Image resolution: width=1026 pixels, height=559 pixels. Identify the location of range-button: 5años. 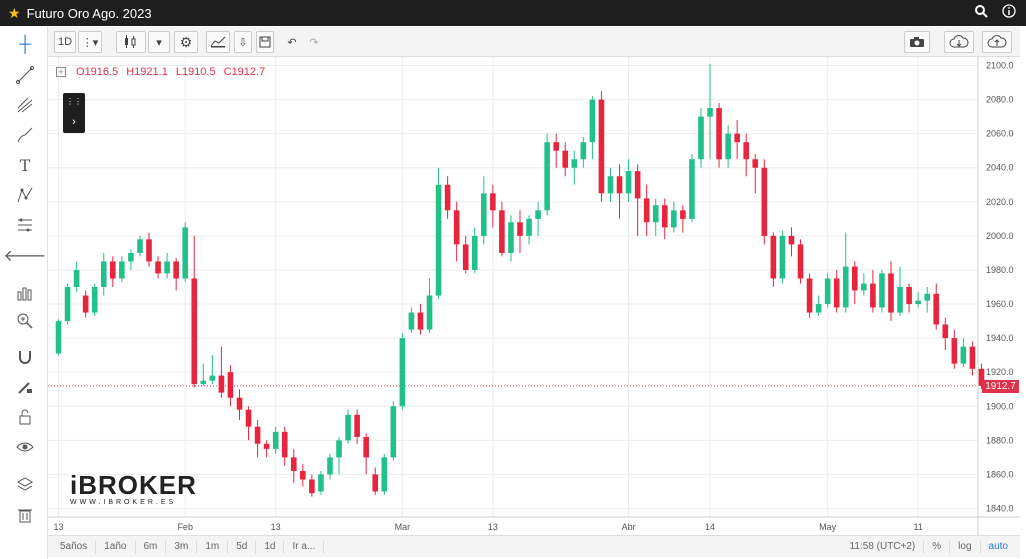
(74, 546).